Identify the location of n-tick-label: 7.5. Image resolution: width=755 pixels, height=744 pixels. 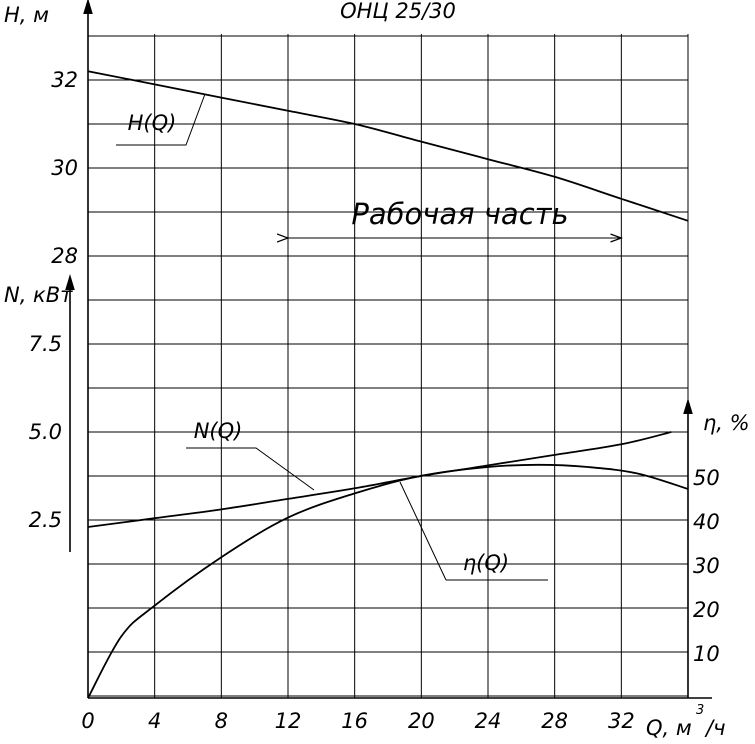
(45, 344).